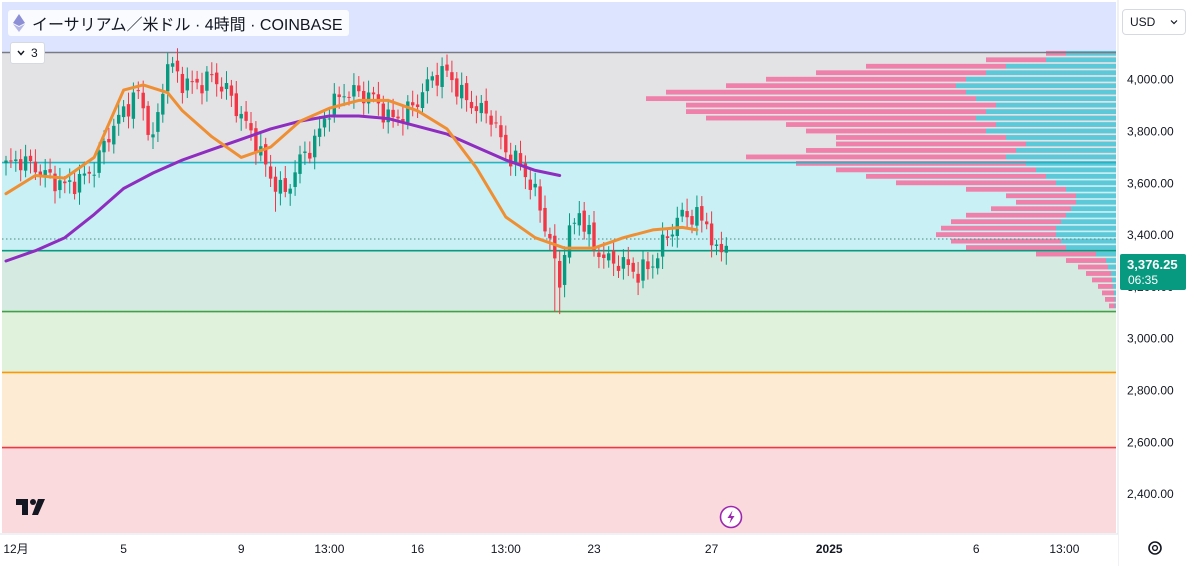 The image size is (1200, 566). Describe the element at coordinates (27, 53) in the screenshot. I see `indicator-toggle-button: 3` at that location.